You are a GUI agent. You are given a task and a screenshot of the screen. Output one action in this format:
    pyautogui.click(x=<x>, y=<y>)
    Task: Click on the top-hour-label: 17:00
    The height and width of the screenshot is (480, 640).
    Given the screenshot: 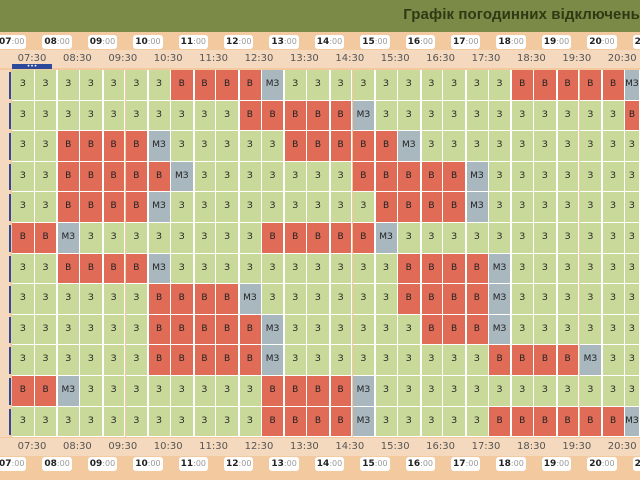 What is the action you would take?
    pyautogui.click(x=466, y=42)
    